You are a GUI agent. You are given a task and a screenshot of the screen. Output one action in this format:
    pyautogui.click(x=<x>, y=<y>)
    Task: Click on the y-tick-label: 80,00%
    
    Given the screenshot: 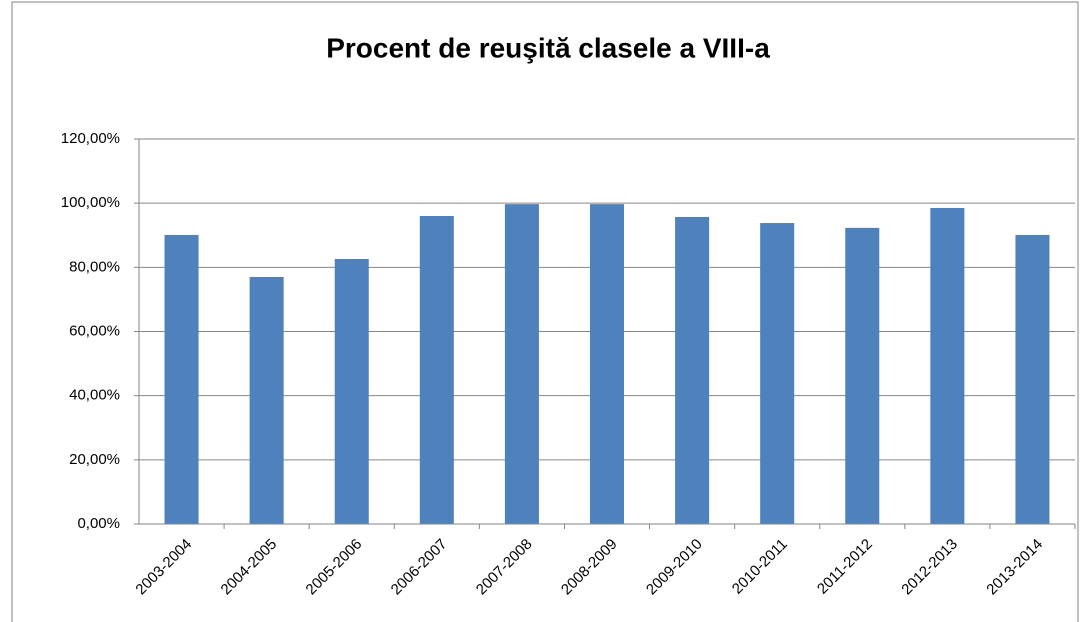 What is the action you would take?
    pyautogui.click(x=94, y=266)
    